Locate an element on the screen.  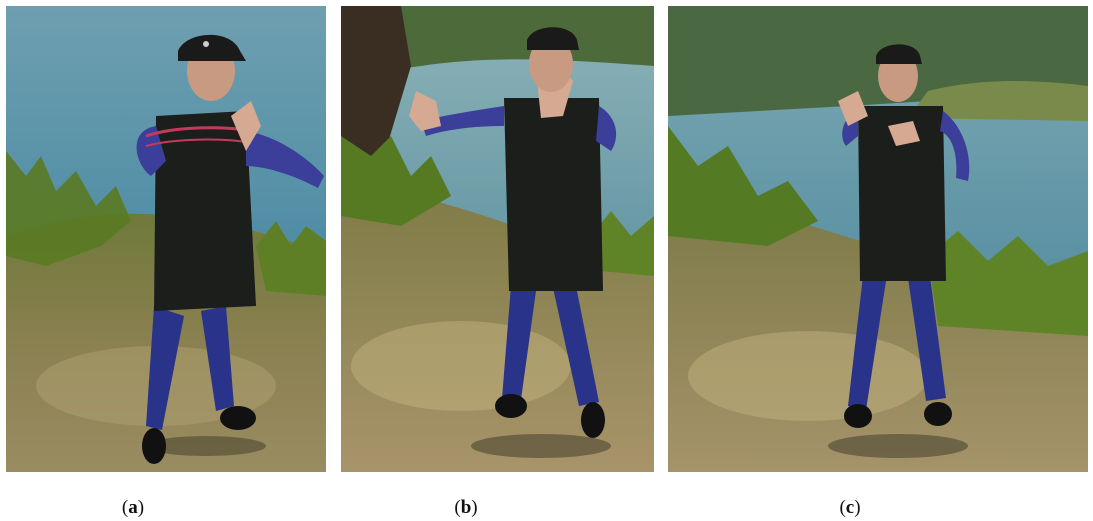
character-figure-a is located at coordinates (230, 249).